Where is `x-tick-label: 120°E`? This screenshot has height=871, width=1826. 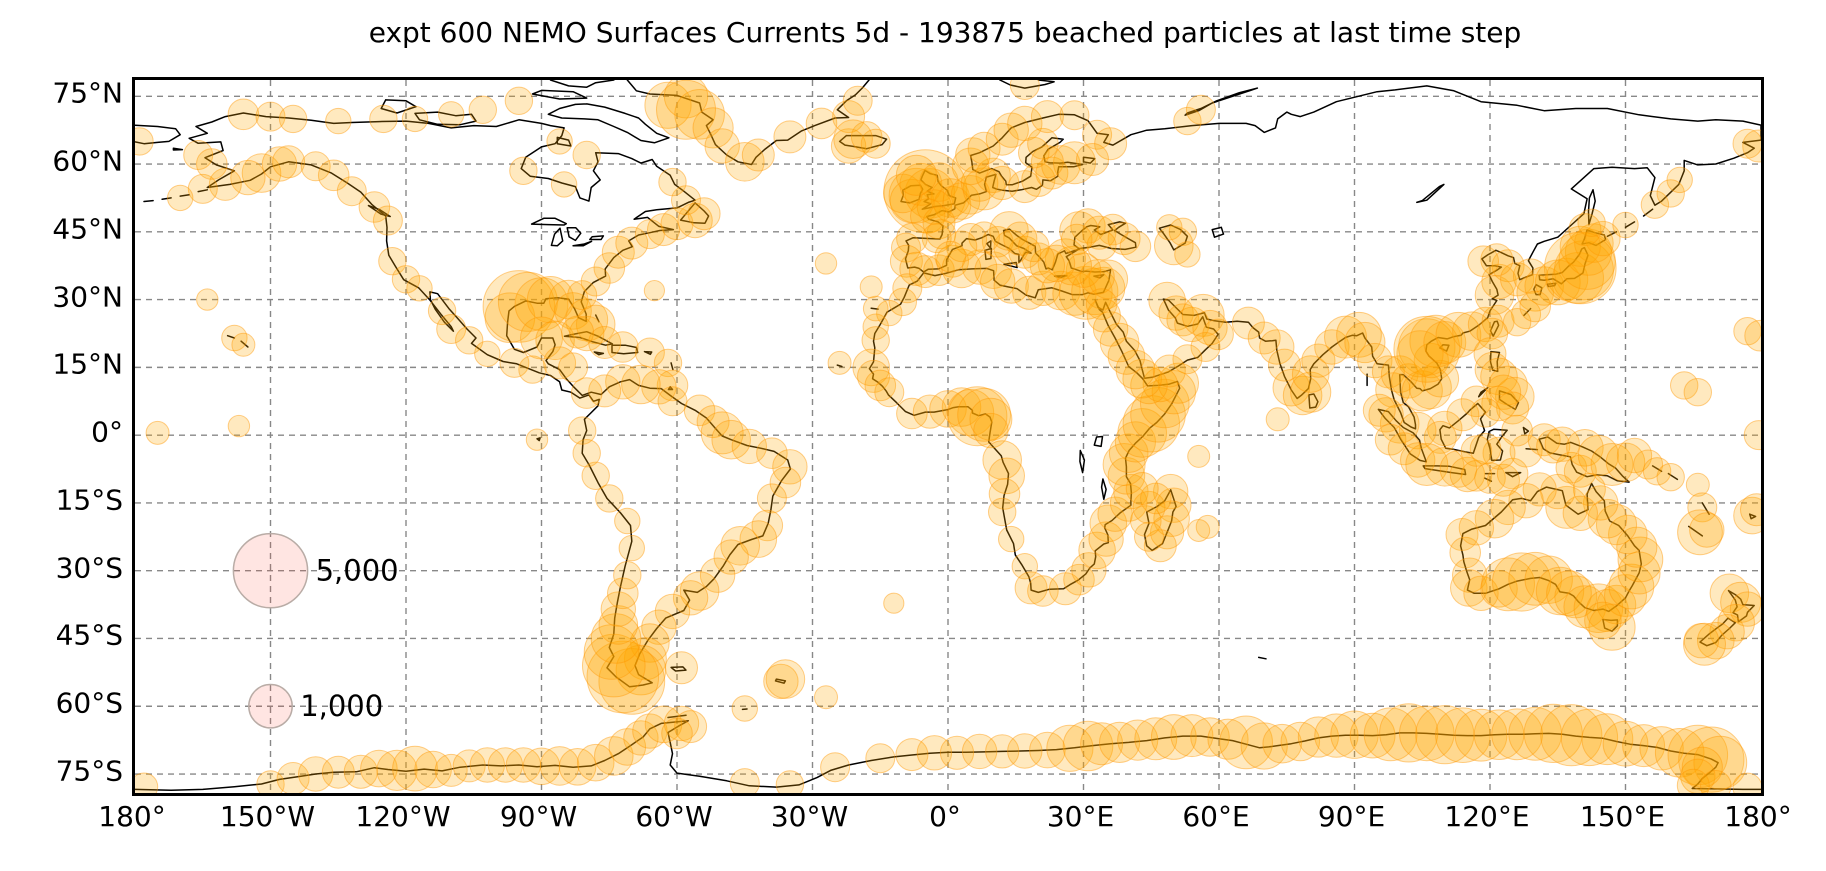
x-tick-label: 120°E is located at coordinates (1487, 816).